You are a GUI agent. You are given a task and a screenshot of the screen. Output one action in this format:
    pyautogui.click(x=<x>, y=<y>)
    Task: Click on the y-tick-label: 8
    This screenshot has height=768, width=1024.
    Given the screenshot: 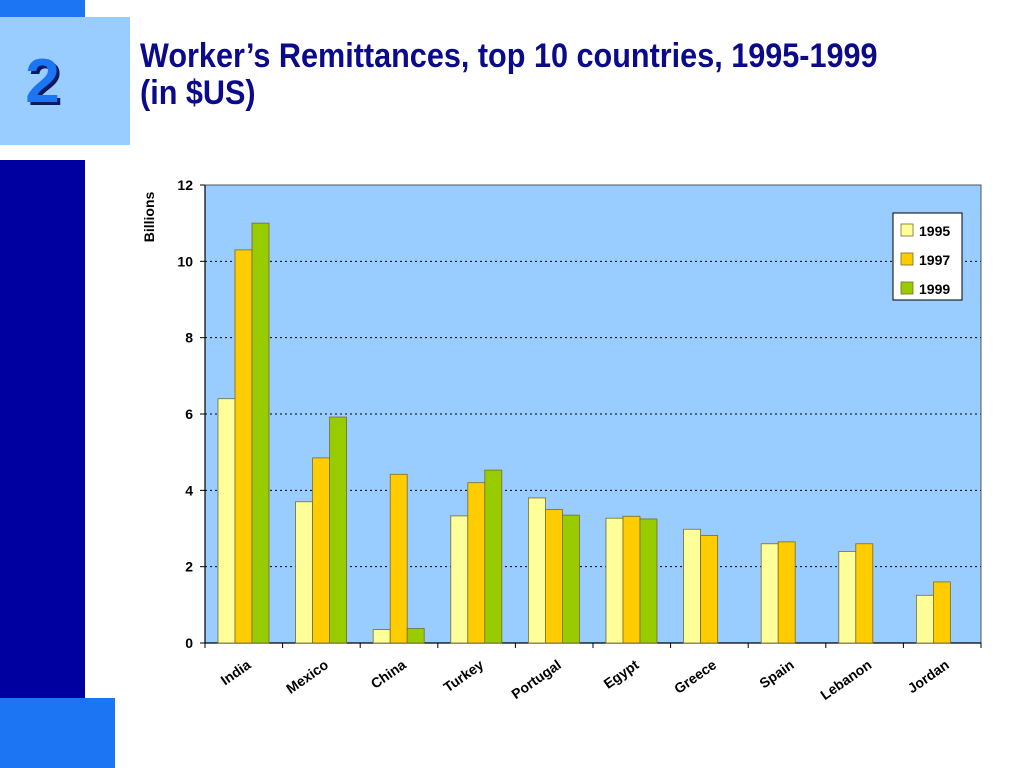 What is the action you would take?
    pyautogui.click(x=189, y=338)
    